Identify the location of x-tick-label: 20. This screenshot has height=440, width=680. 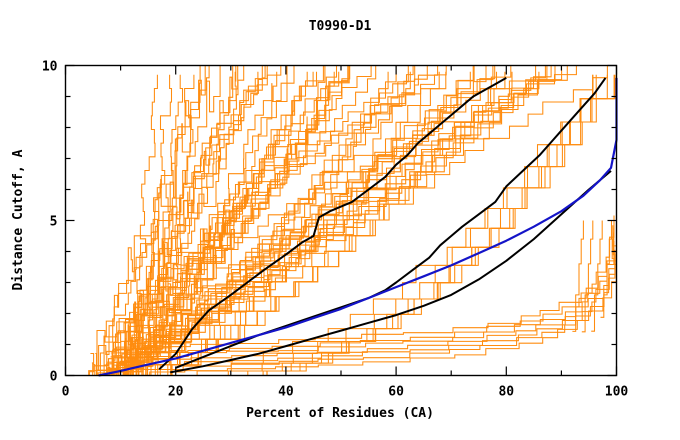
(176, 392).